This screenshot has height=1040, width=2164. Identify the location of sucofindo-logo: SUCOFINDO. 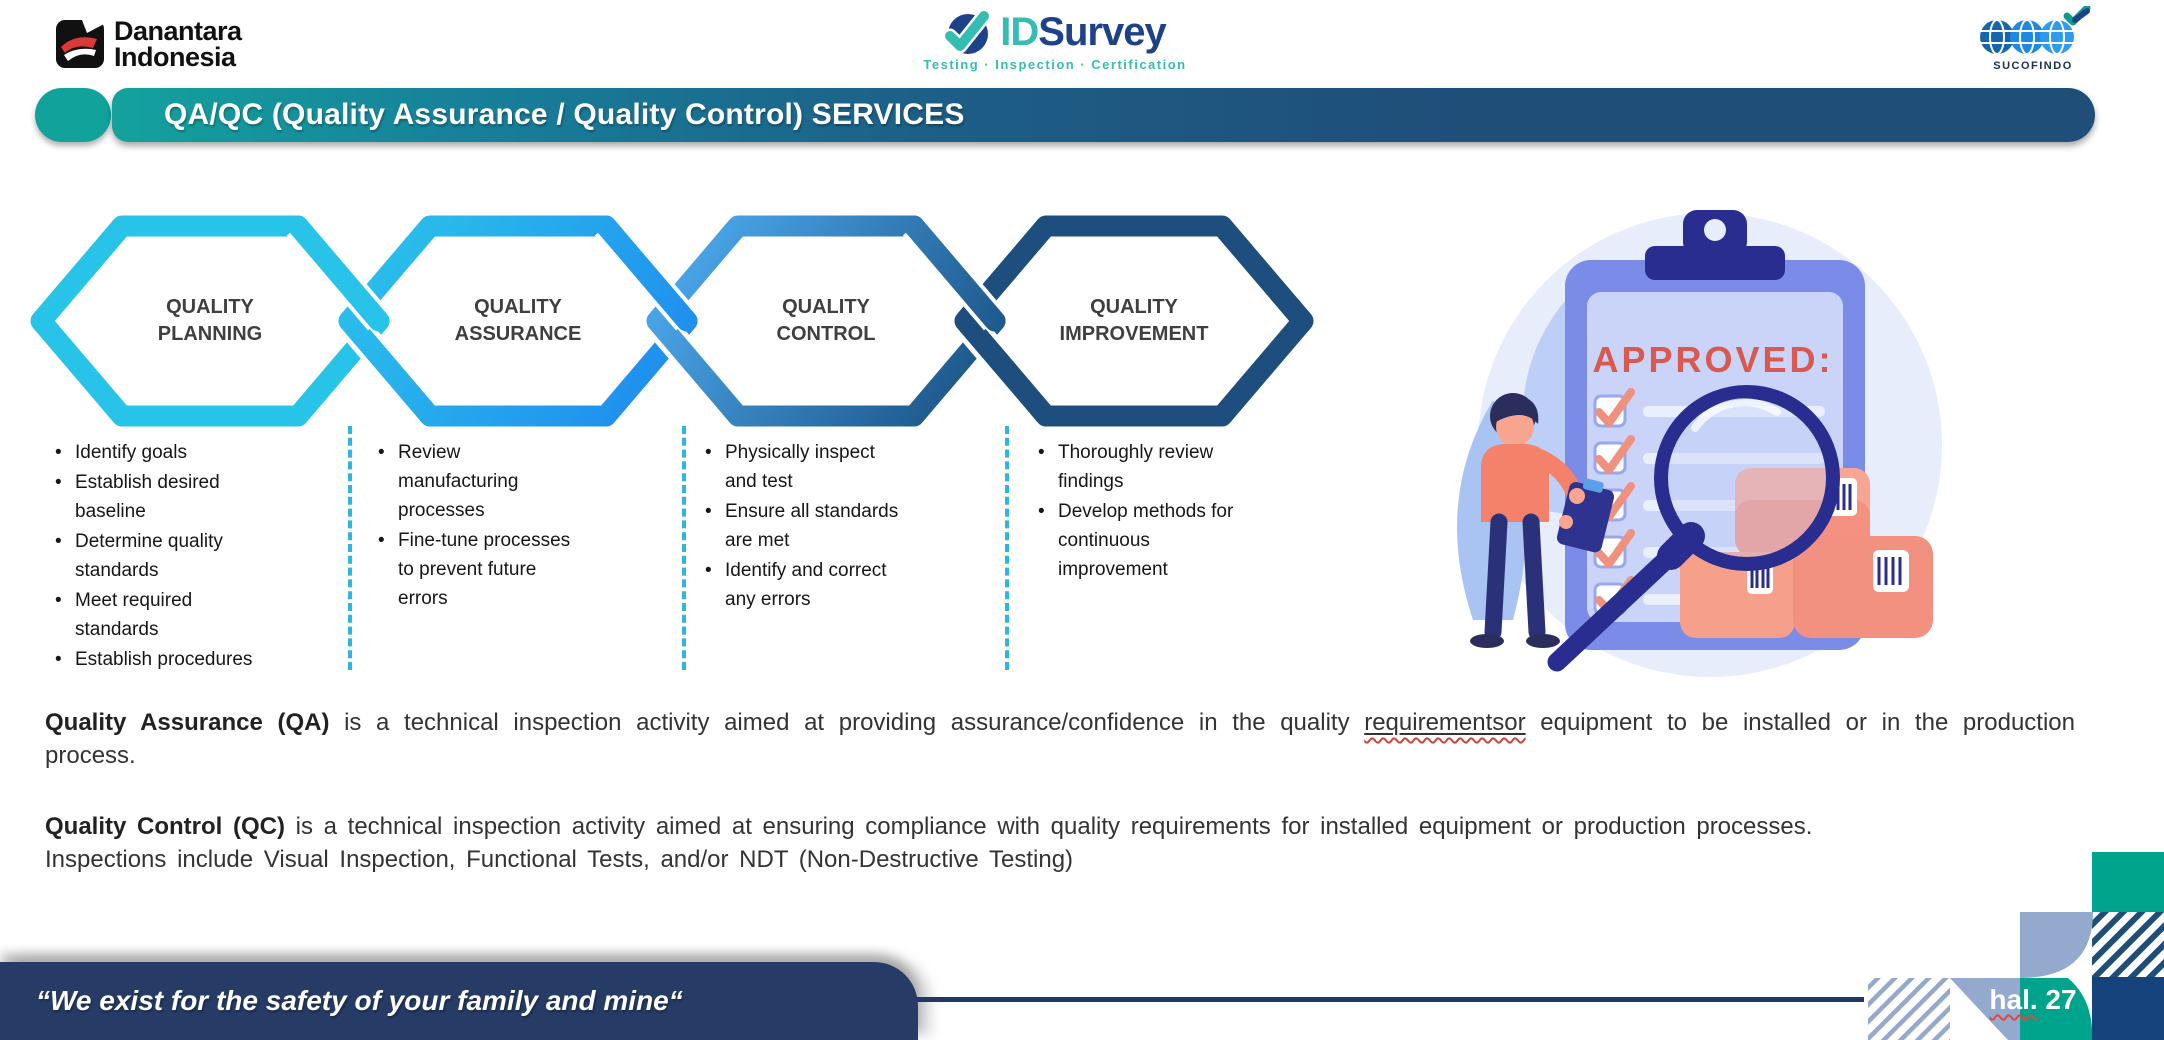
(2033, 39).